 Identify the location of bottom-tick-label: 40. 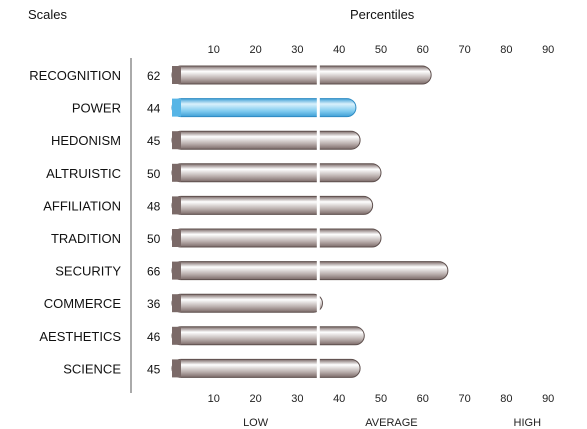
(339, 399).